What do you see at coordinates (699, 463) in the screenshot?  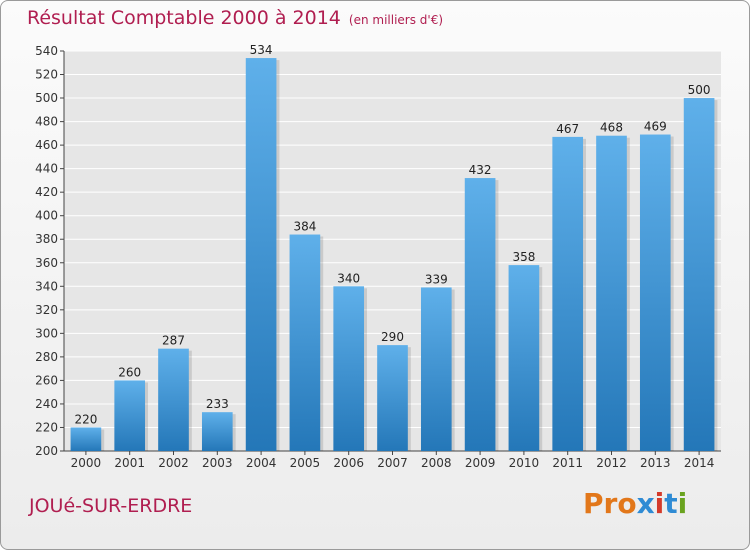 I see `x-tick-label: 2014` at bounding box center [699, 463].